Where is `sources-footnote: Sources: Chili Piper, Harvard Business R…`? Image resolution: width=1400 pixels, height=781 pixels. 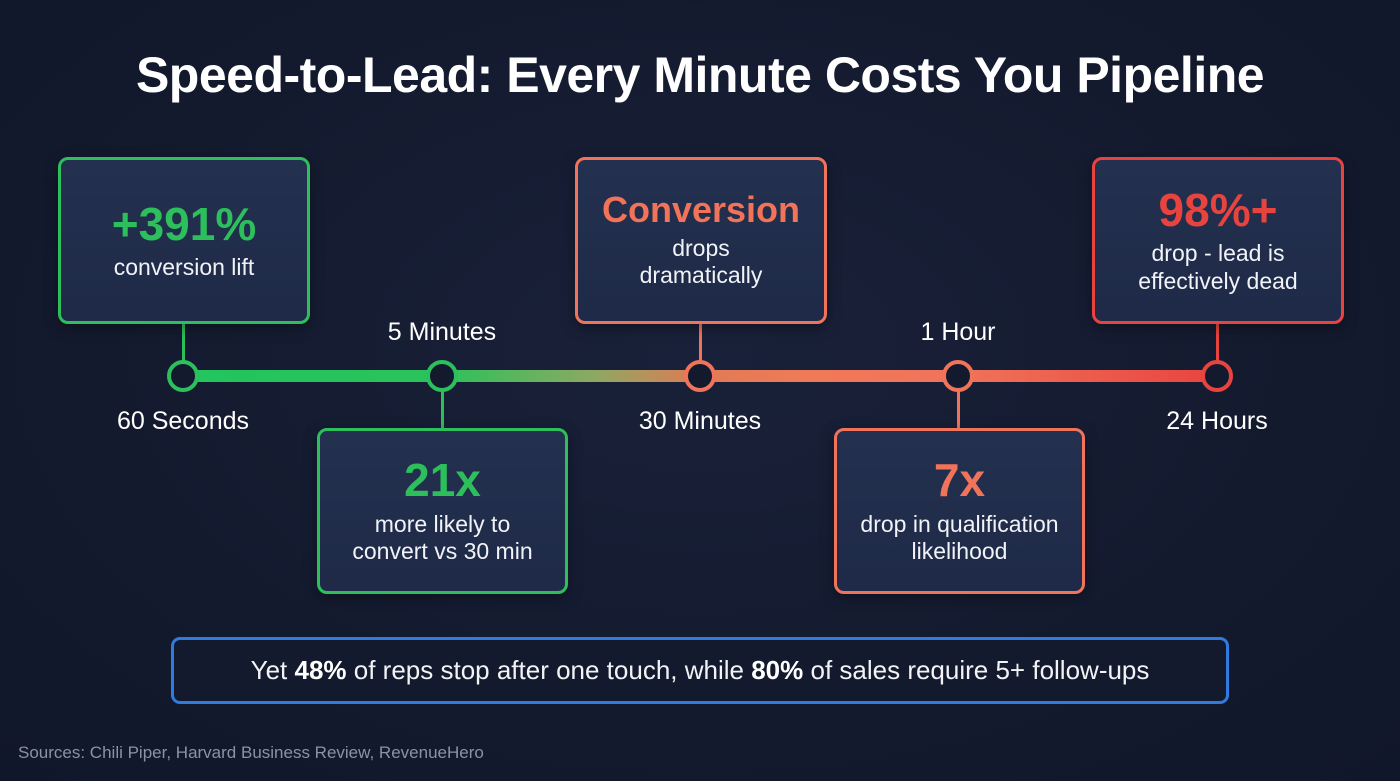
sources-footnote: Sources: Chili Piper, Harvard Business R… is located at coordinates (251, 752).